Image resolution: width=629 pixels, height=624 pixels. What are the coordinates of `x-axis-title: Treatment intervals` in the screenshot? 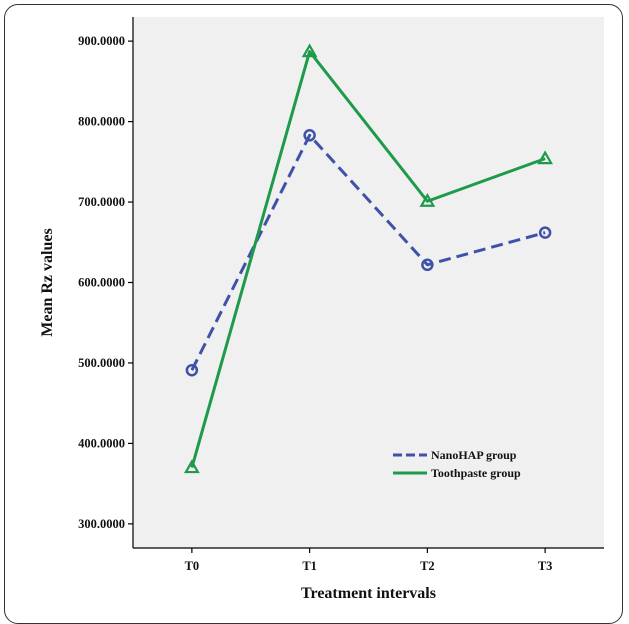 It's located at (368, 593).